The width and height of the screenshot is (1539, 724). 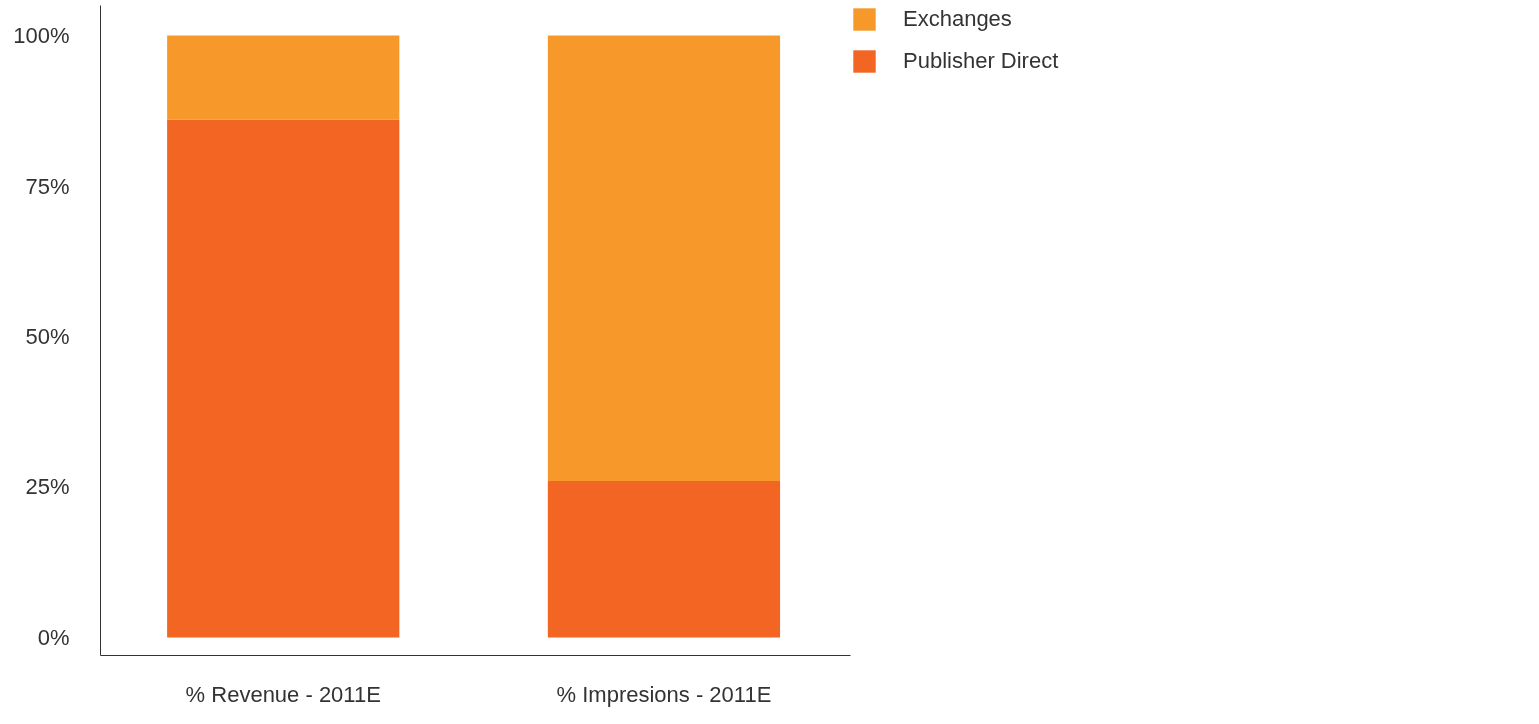 What do you see at coordinates (53, 637) in the screenshot?
I see `y-tick-label: 0%` at bounding box center [53, 637].